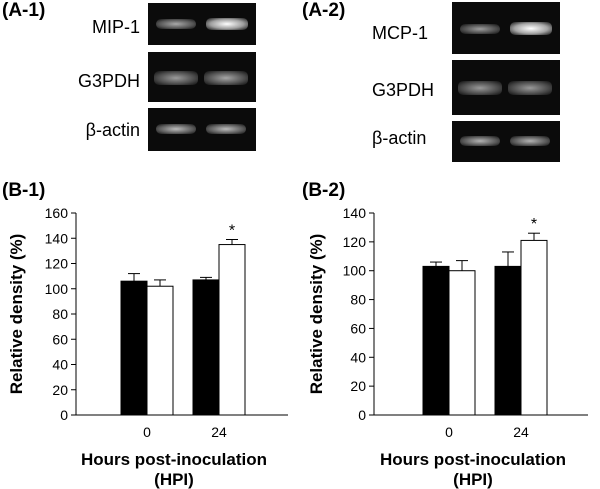 The height and width of the screenshot is (489, 600). Describe the element at coordinates (324, 190) in the screenshot. I see `panel-label-b2: (B-2)` at that location.